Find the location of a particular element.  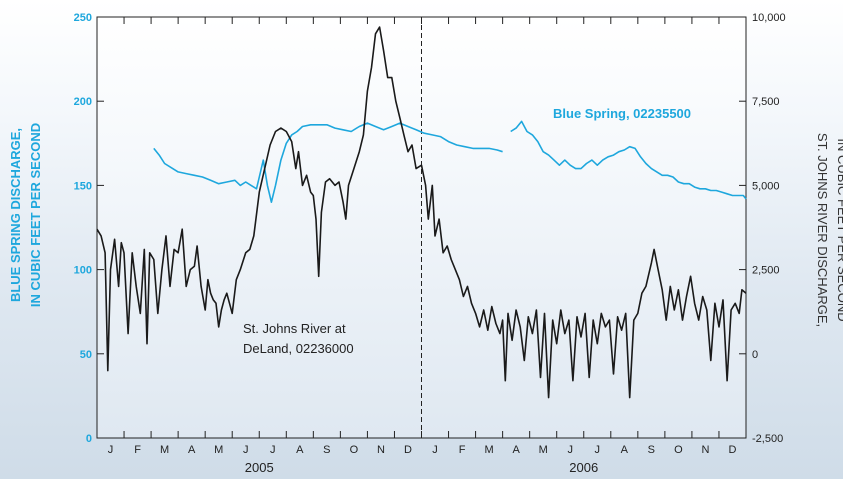

left-tick-label: 100 is located at coordinates (83, 271).